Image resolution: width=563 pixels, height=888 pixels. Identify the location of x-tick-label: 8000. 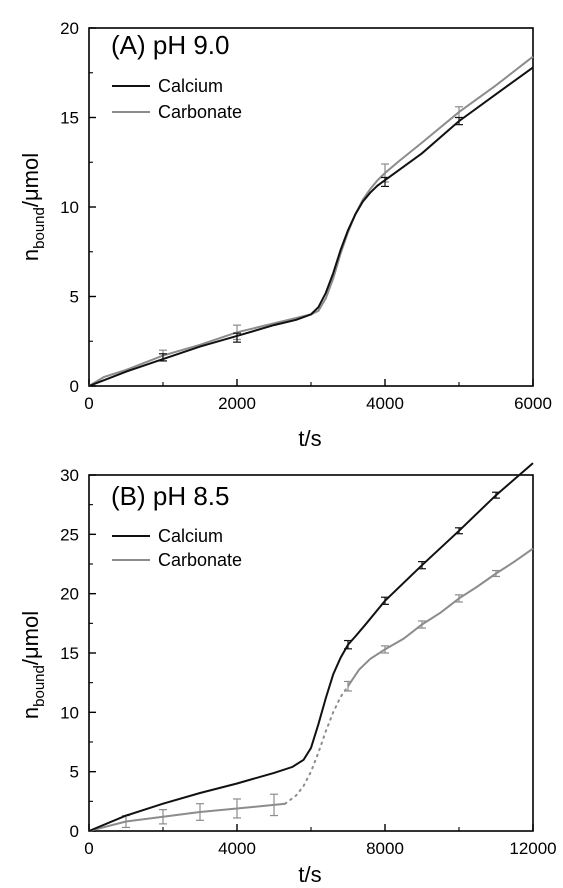
(385, 848).